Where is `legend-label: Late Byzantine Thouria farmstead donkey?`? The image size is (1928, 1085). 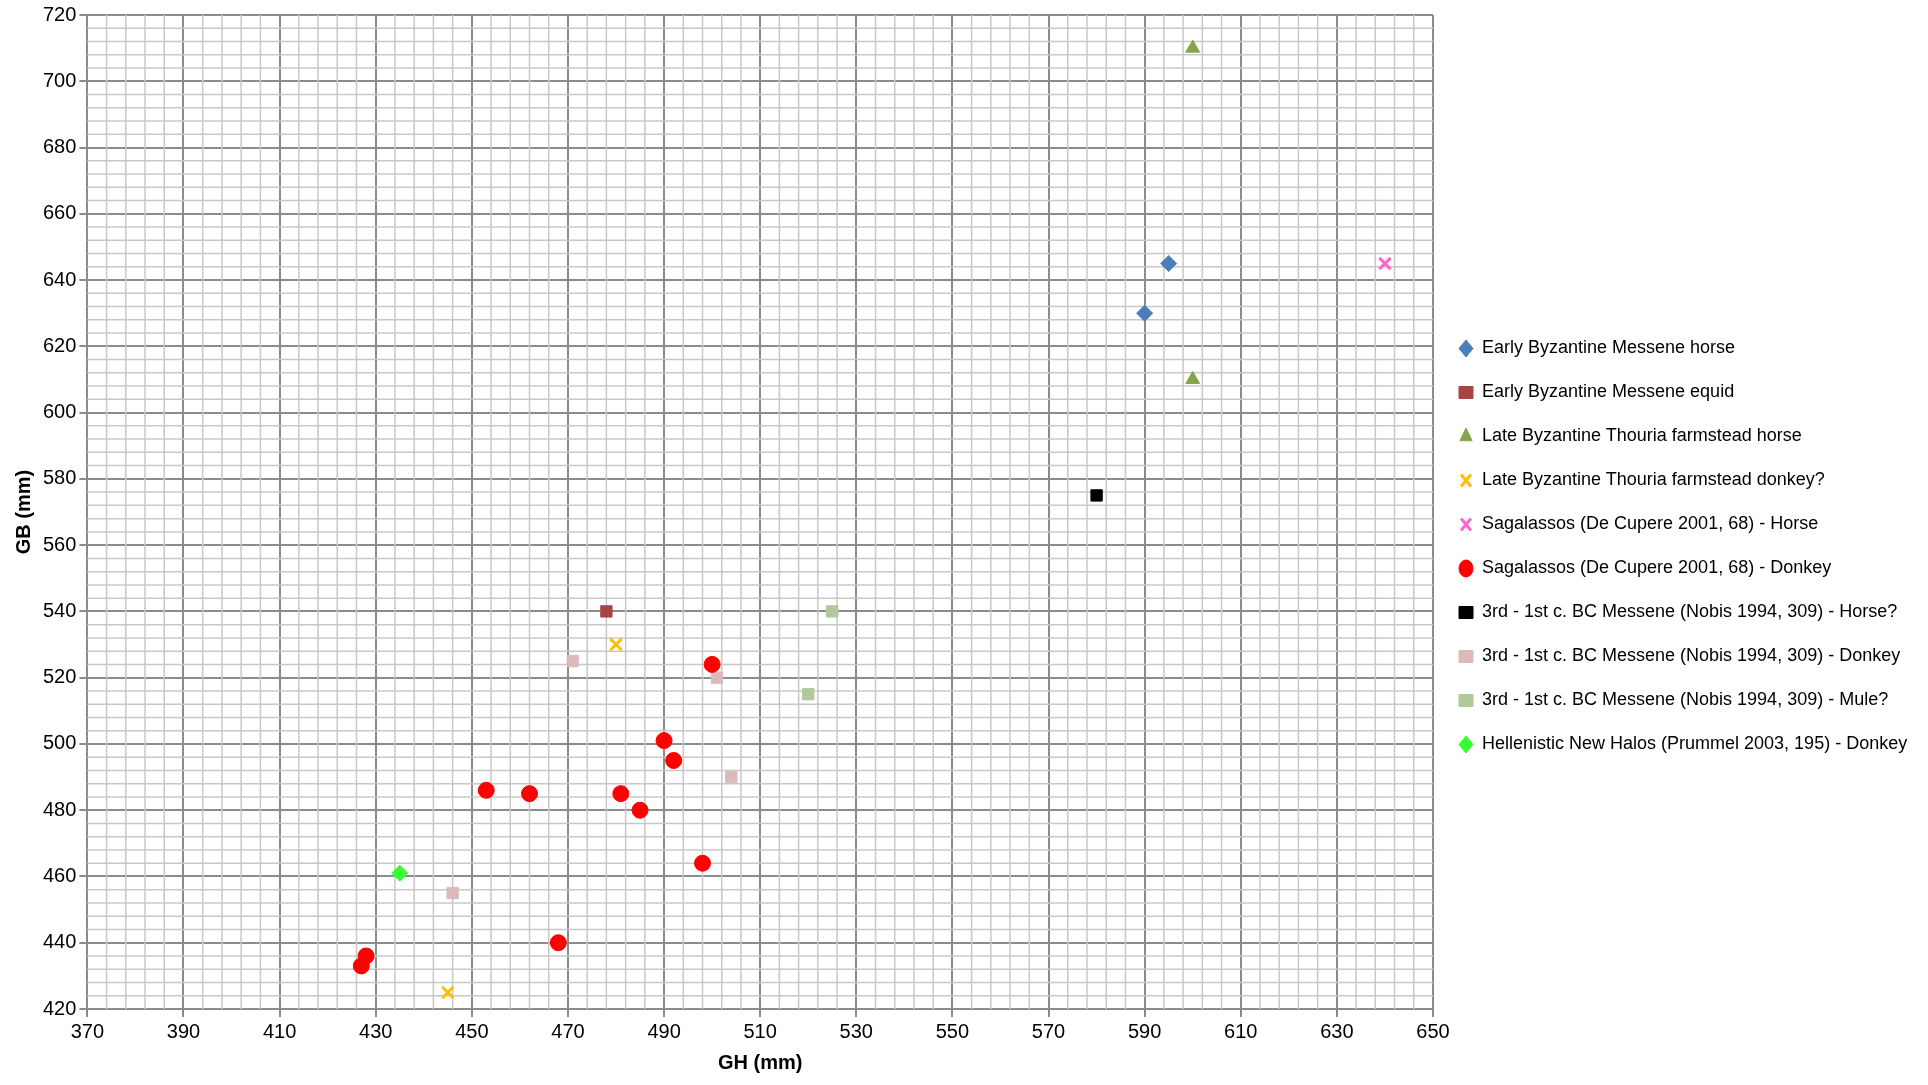 legend-label: Late Byzantine Thouria farmstead donkey? is located at coordinates (1653, 479).